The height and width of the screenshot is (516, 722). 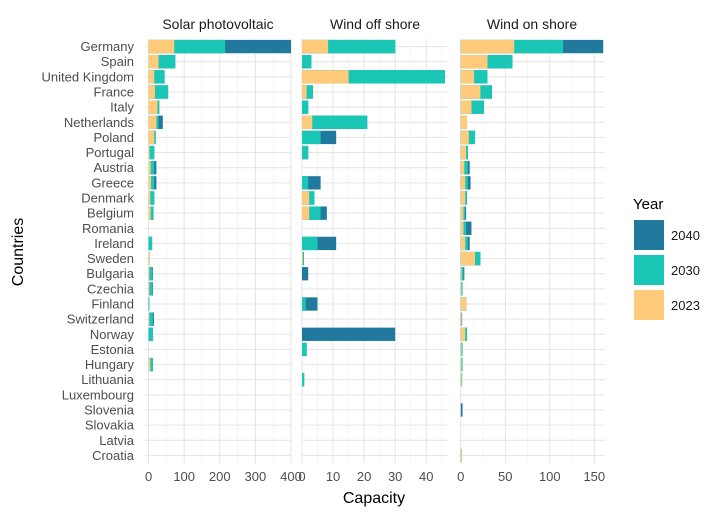 I want to click on bar-solar-photovoltaic-czechia-2030, so click(x=150, y=289).